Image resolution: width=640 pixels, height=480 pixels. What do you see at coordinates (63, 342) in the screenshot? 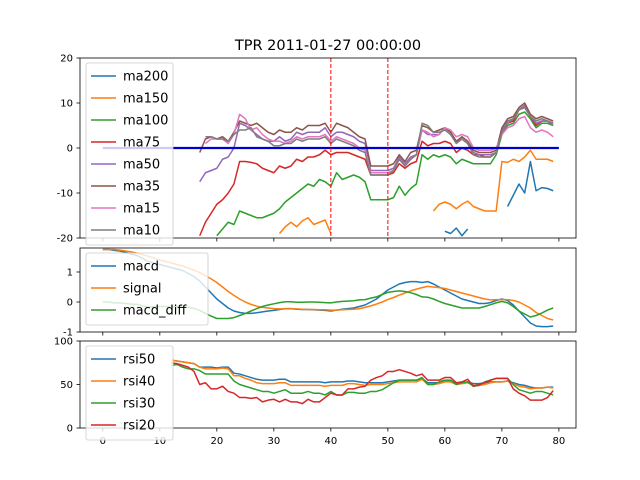
I see `y-tick-label: 100` at bounding box center [63, 342].